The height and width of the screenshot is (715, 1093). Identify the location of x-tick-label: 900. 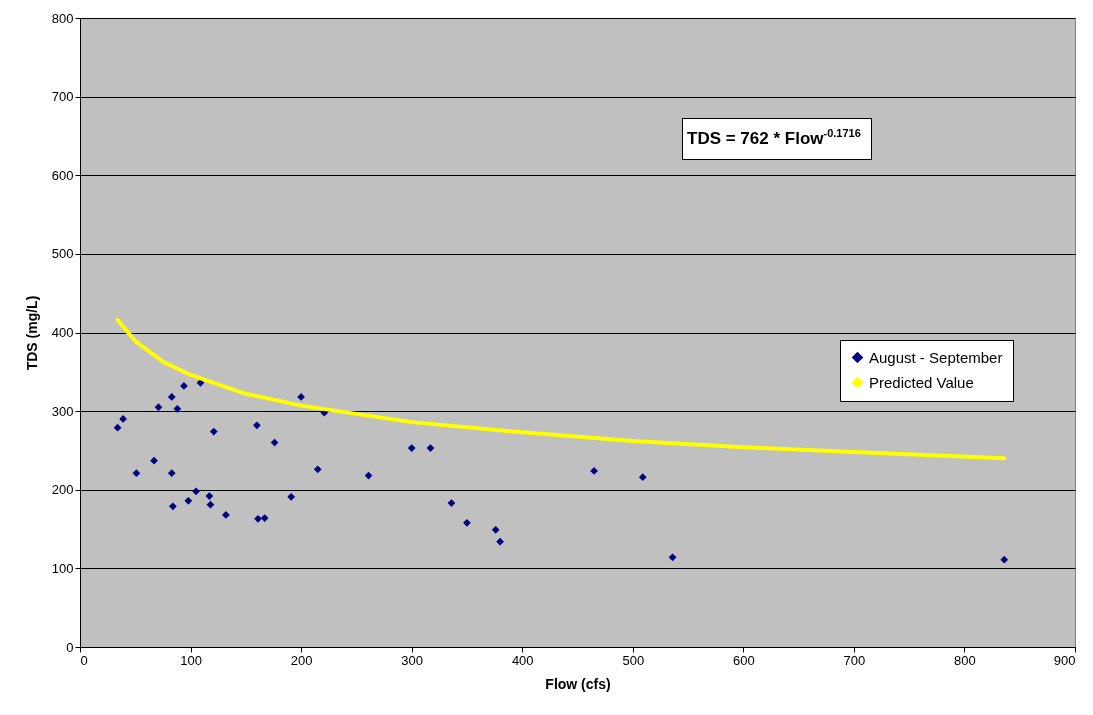
(1064, 660).